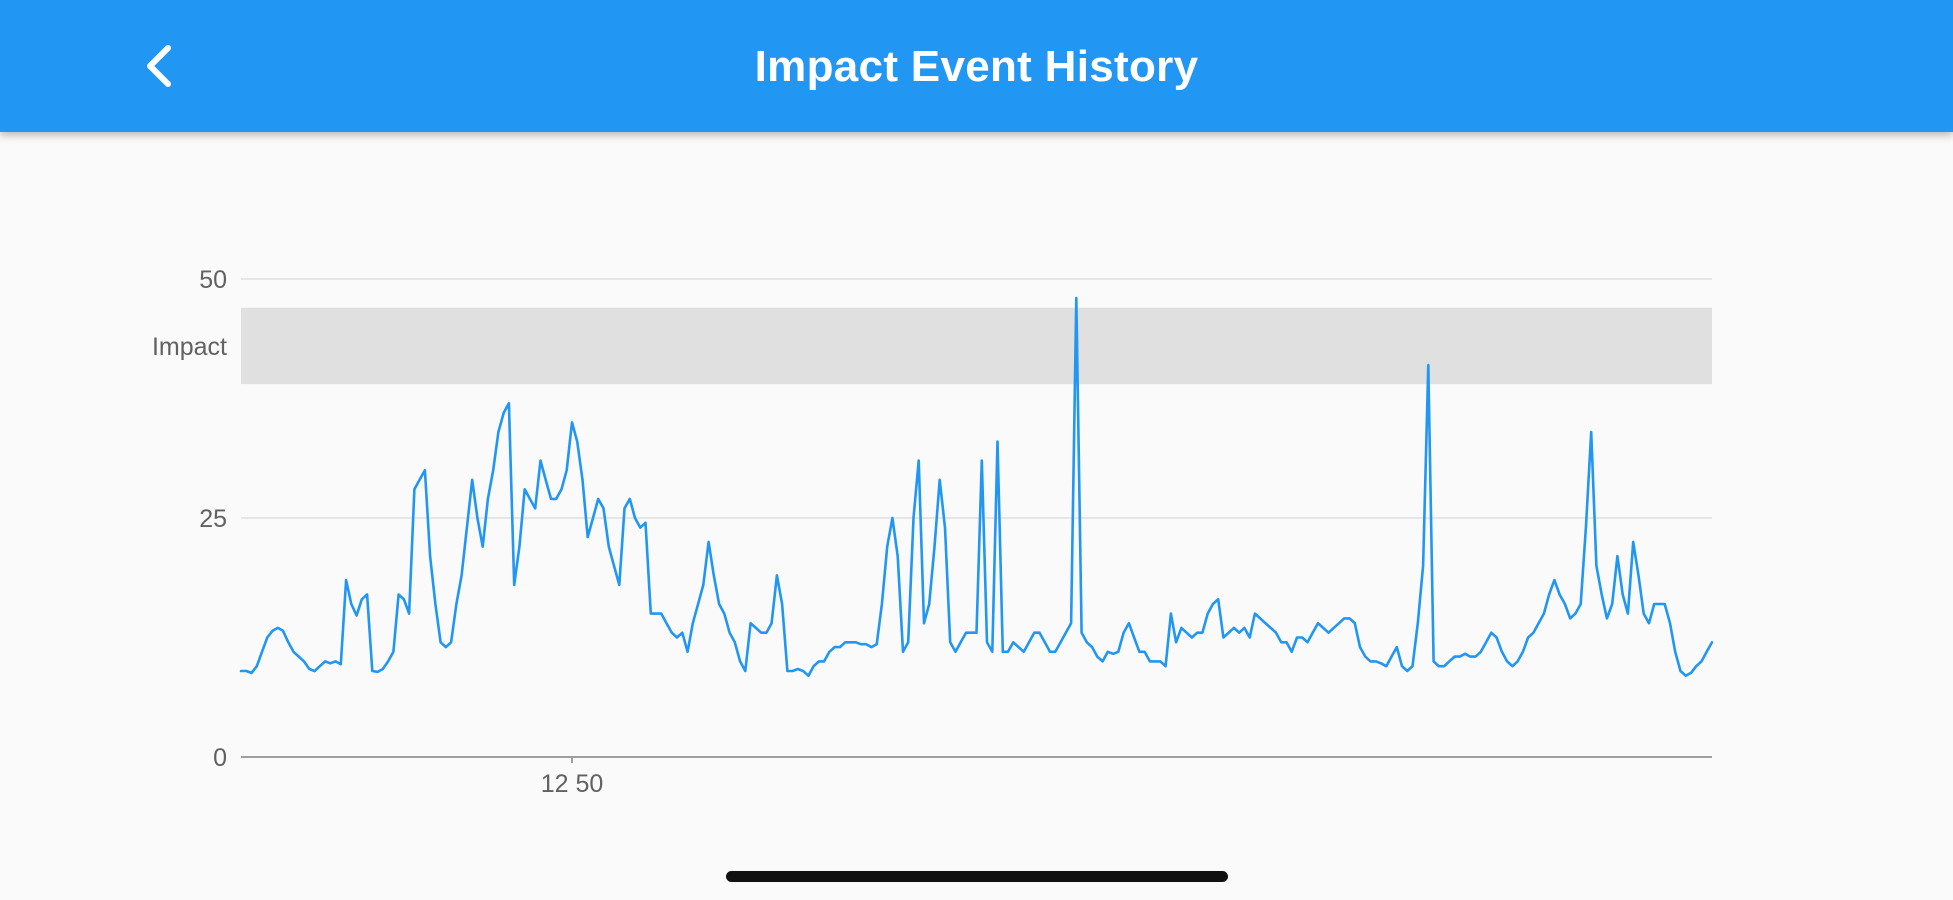 The height and width of the screenshot is (900, 1953). Describe the element at coordinates (976, 66) in the screenshot. I see `app-bar: Impact Event History` at that location.